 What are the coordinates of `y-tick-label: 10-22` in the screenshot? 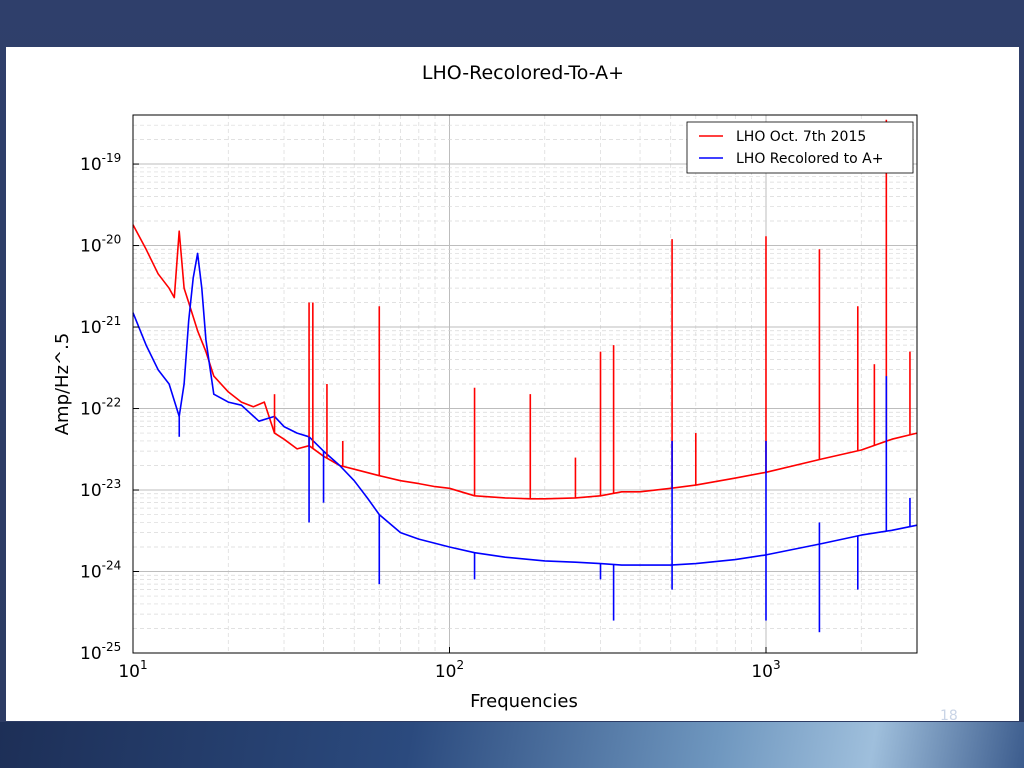 It's located at (100, 408).